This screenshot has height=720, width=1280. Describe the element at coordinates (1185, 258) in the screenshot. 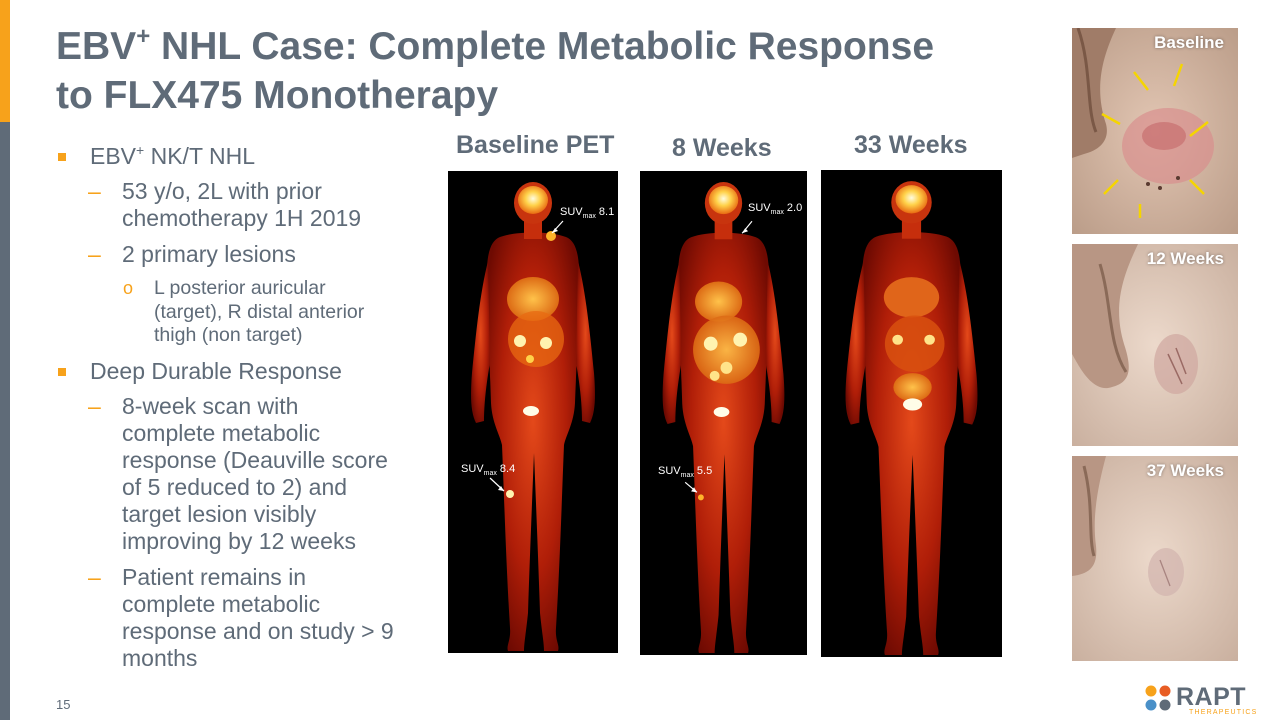

I see `photo-label-12-weeks: 12 Weeks` at that location.